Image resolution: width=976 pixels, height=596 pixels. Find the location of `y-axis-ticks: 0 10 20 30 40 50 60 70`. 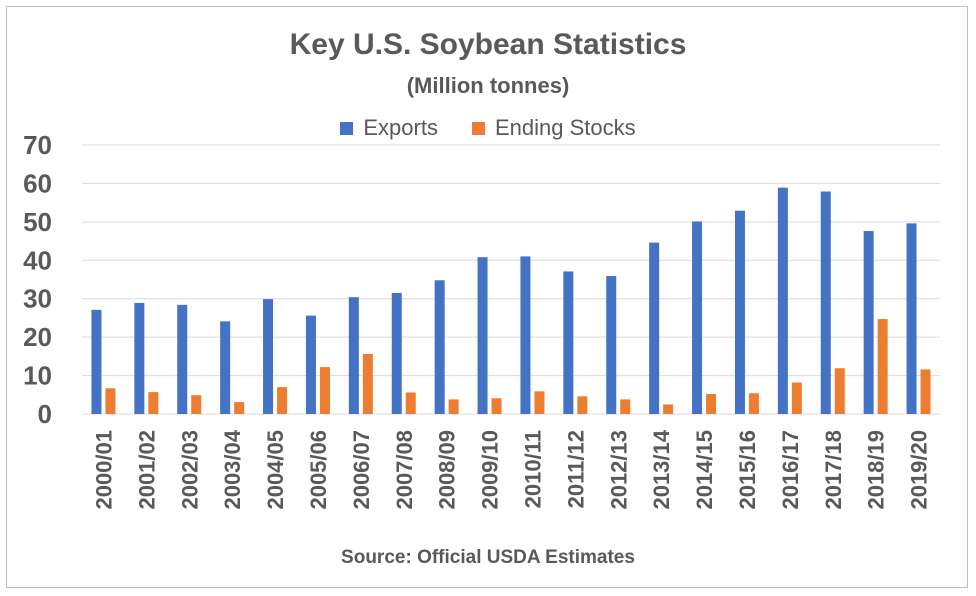

y-axis-ticks: 0 10 20 30 40 50 60 70 is located at coordinates (37, 279).